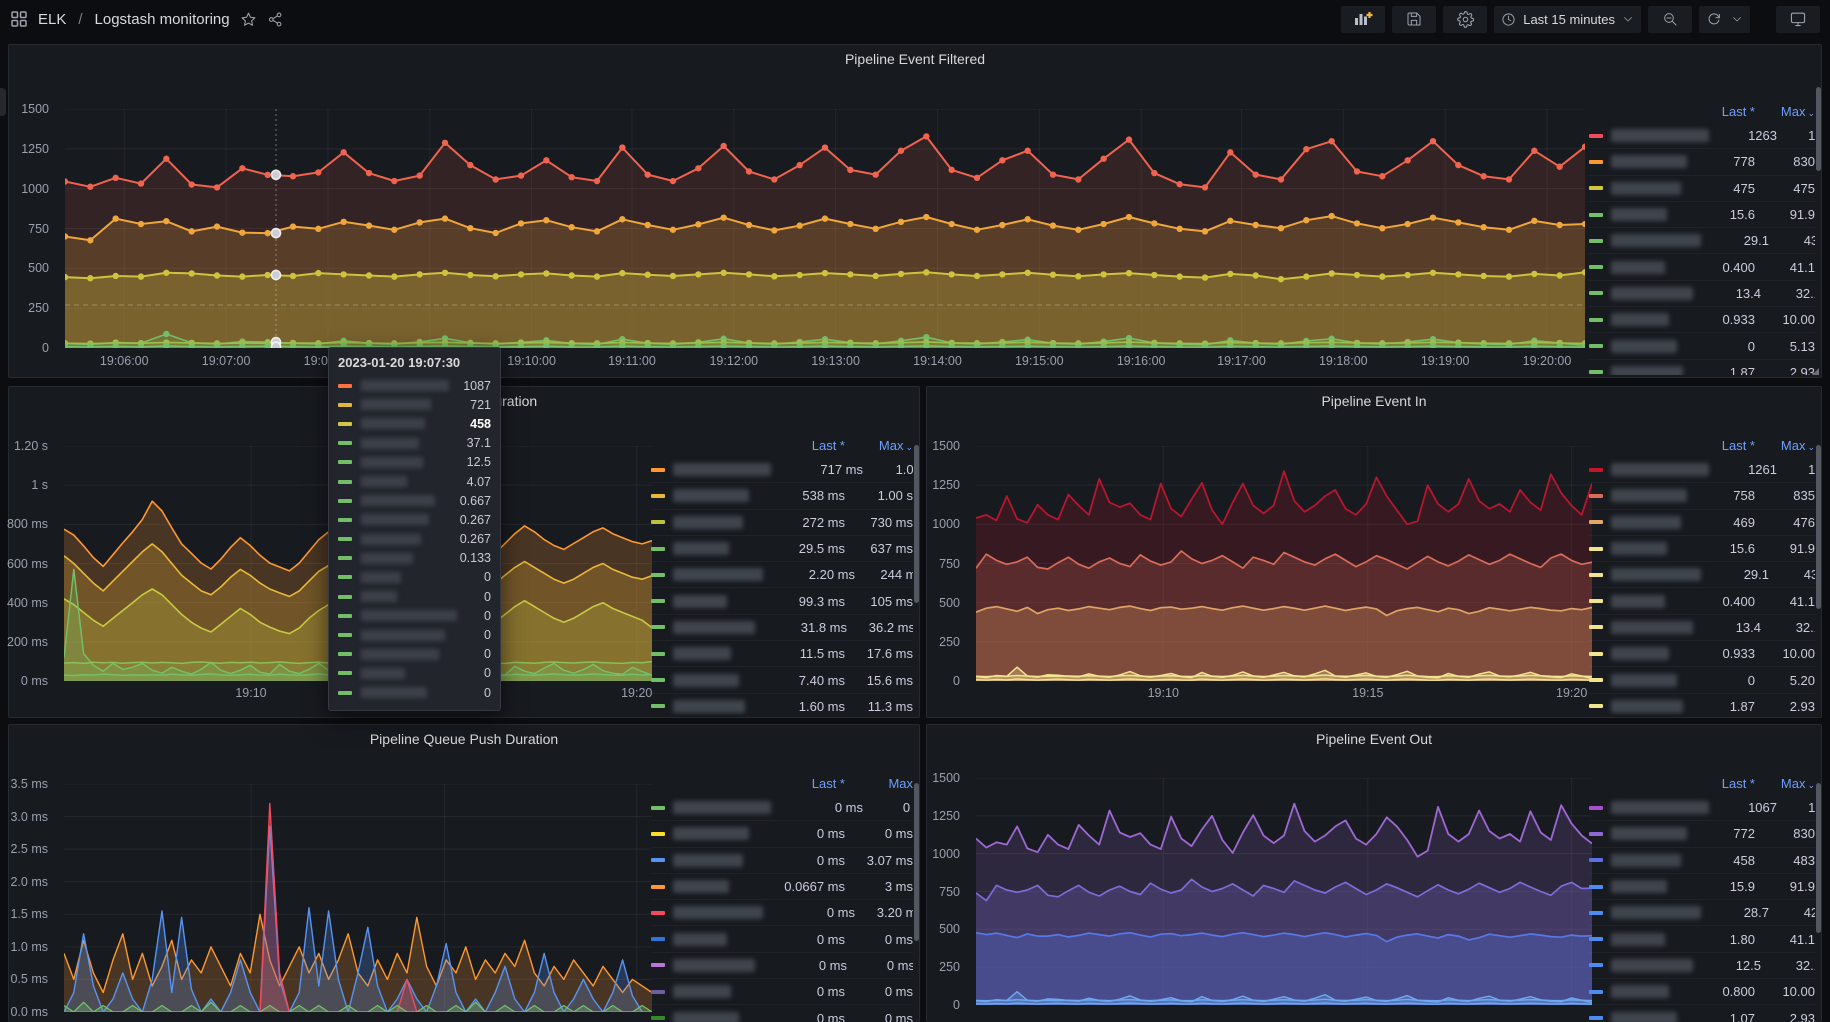  I want to click on legend-row: 0.0667 ms 3 ms, so click(782, 887).